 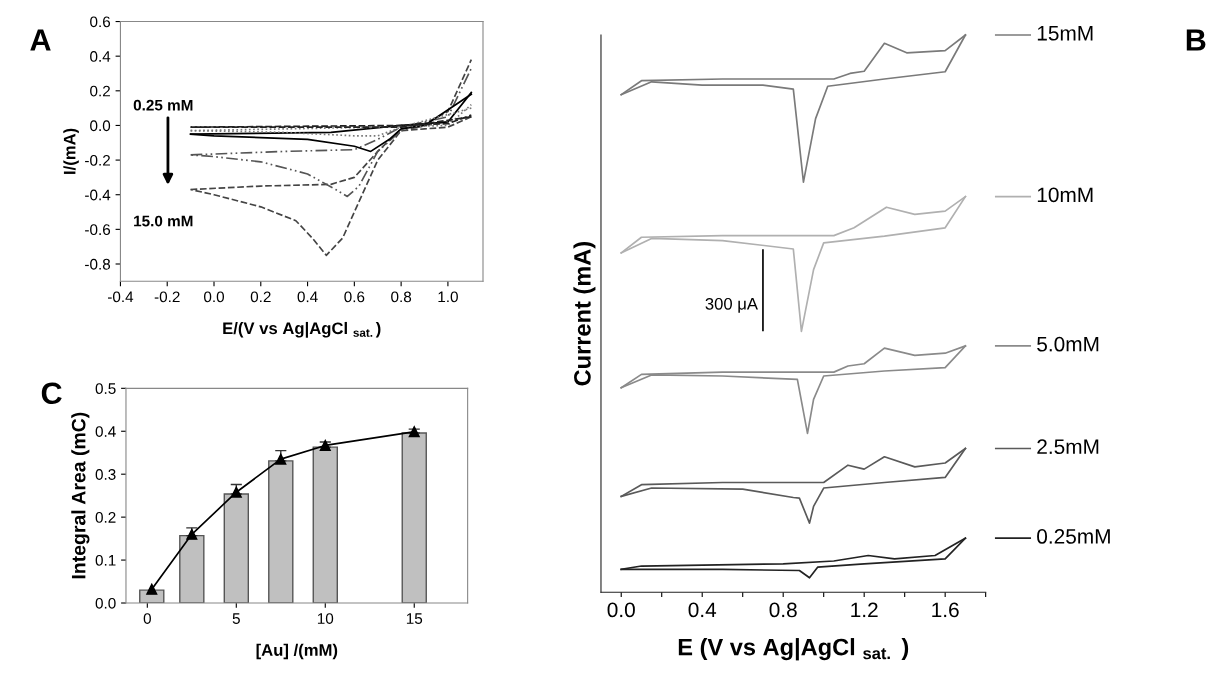 I want to click on x-tick-label: 1.6, so click(x=945, y=610).